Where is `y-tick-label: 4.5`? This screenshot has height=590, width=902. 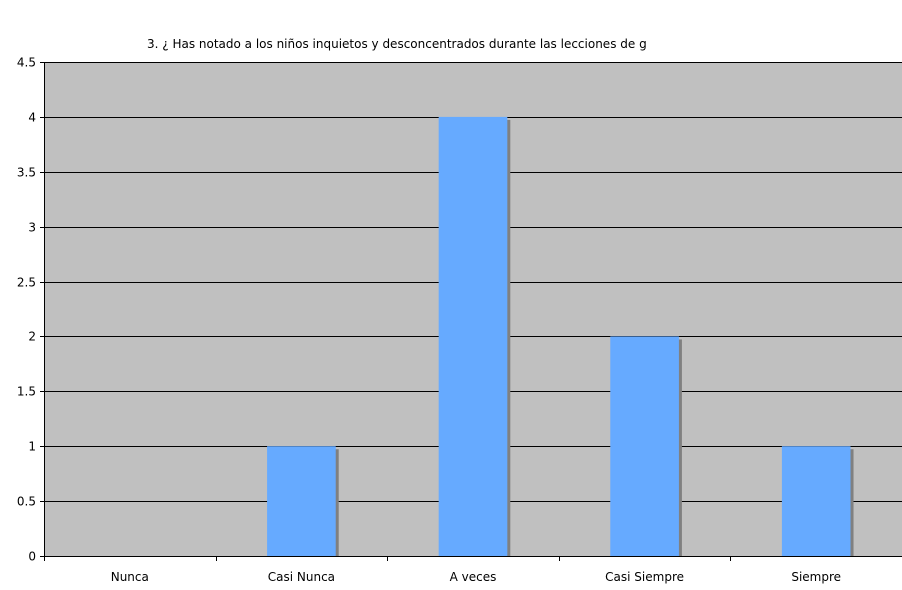 y-tick-label: 4.5 is located at coordinates (26, 63).